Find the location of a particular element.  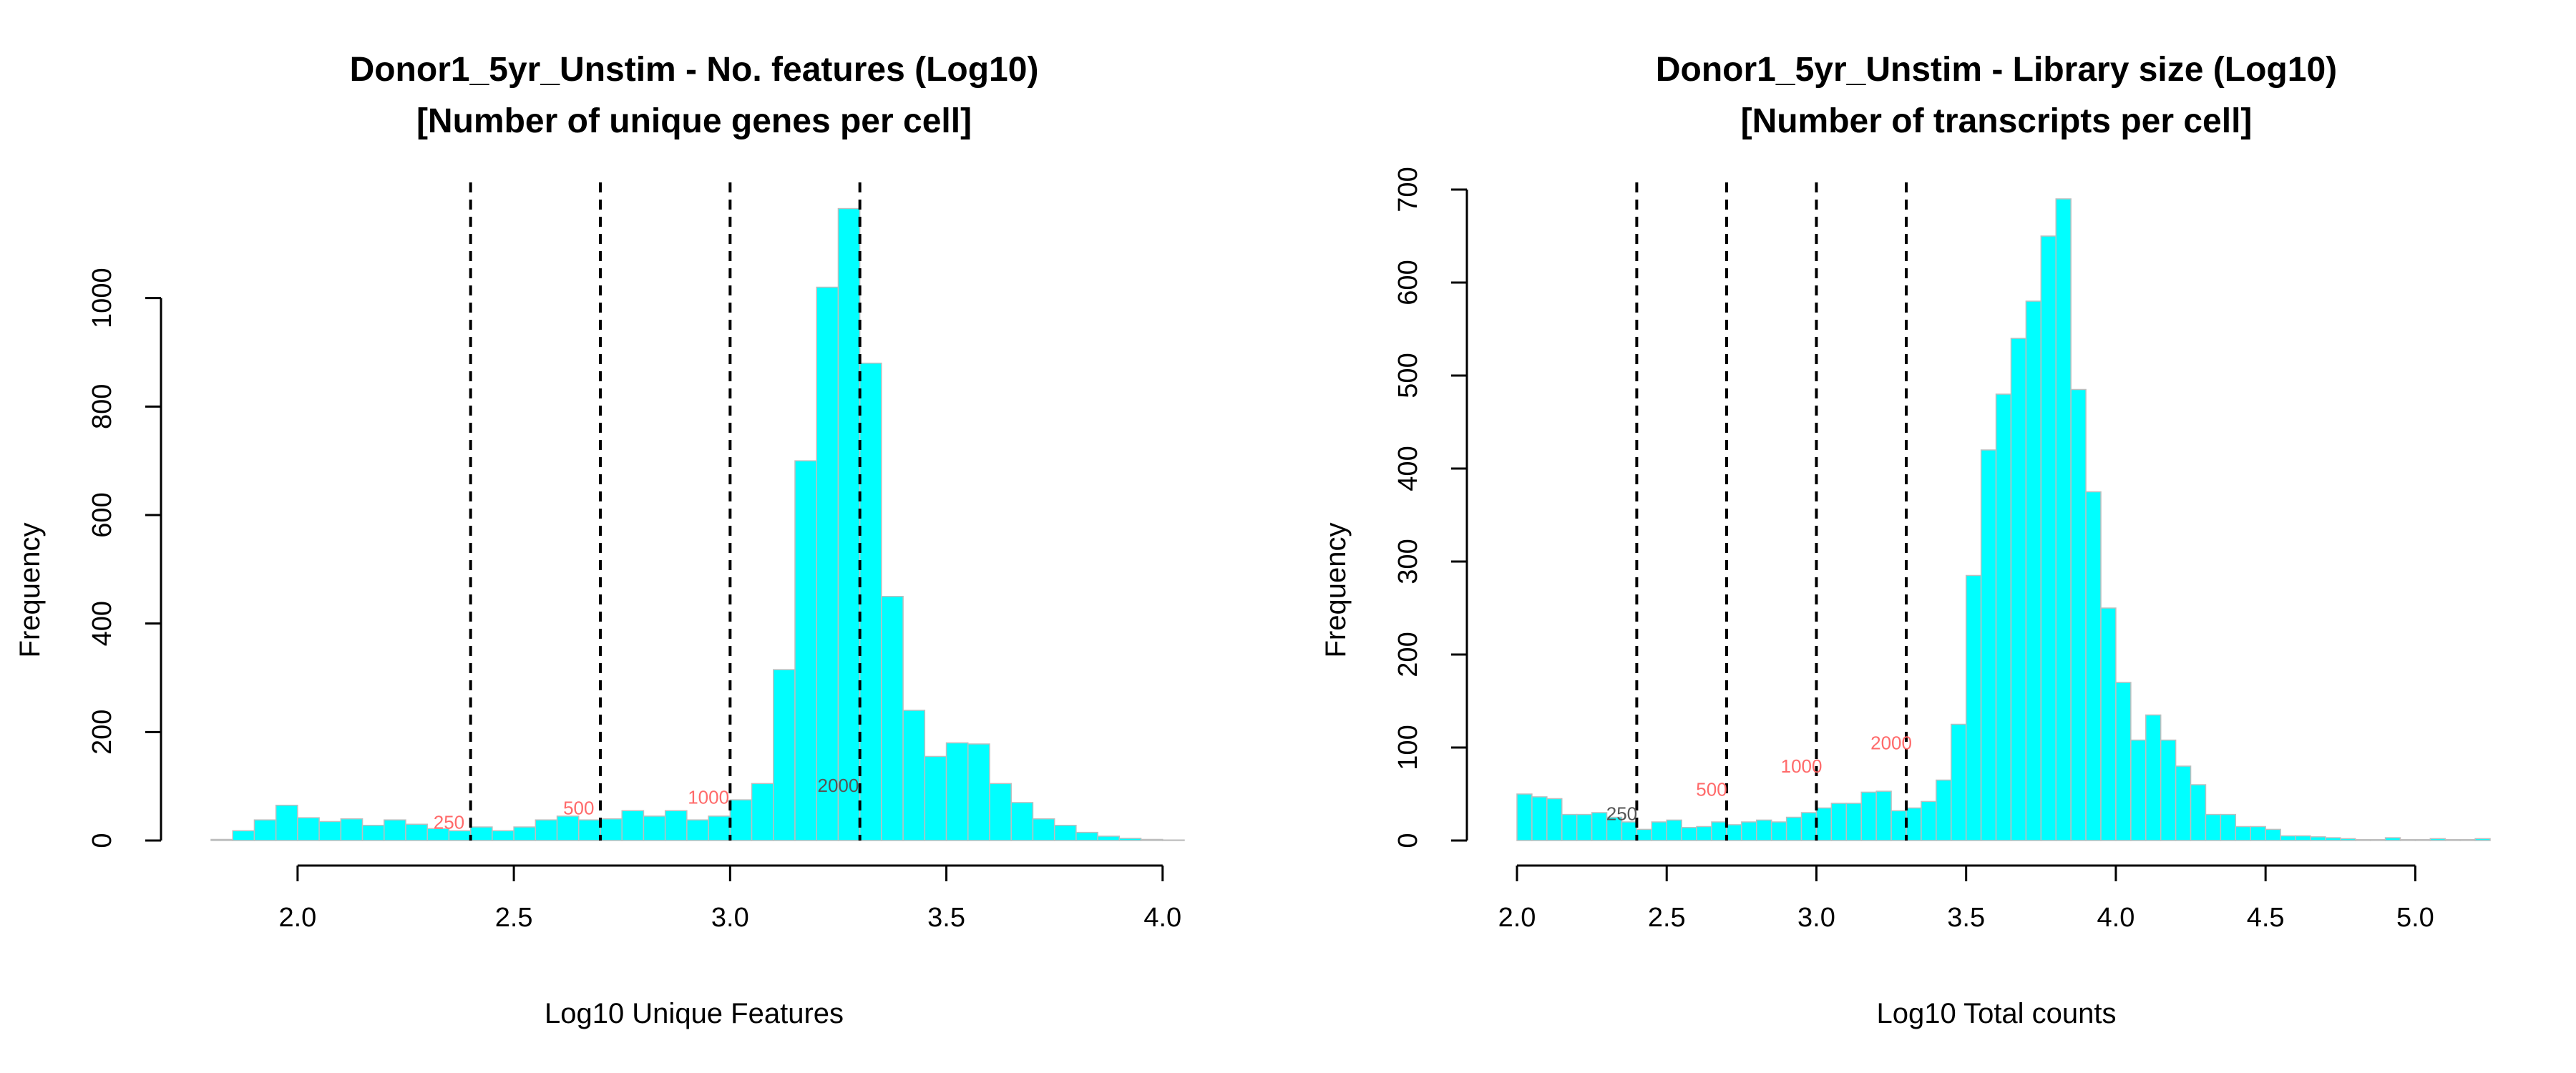

y-tick-label: 100 is located at coordinates (1408, 748).